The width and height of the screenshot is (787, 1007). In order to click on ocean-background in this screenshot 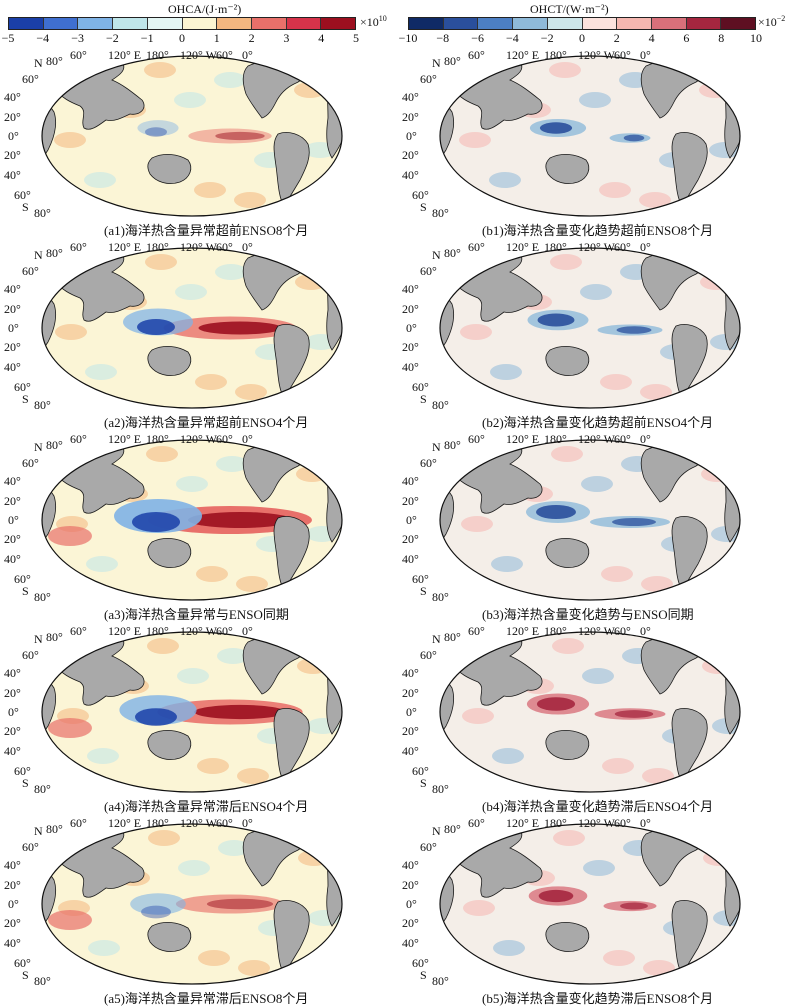, I will do `click(590, 520)`.